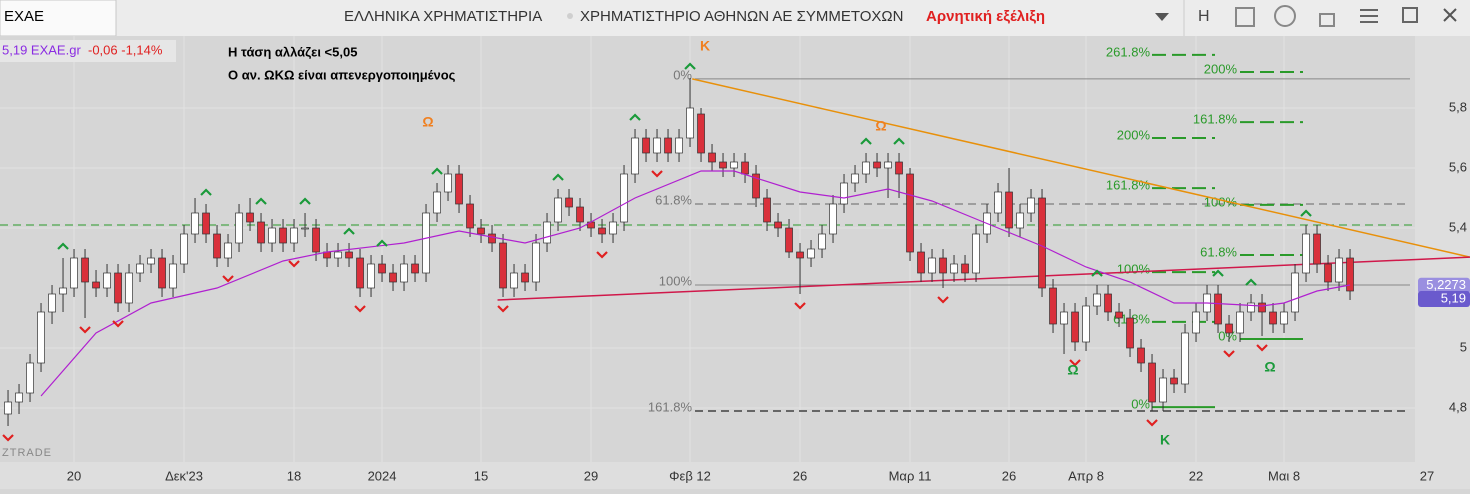 The height and width of the screenshot is (494, 1470). Describe the element at coordinates (58, 18) in the screenshot. I see `tab` at that location.